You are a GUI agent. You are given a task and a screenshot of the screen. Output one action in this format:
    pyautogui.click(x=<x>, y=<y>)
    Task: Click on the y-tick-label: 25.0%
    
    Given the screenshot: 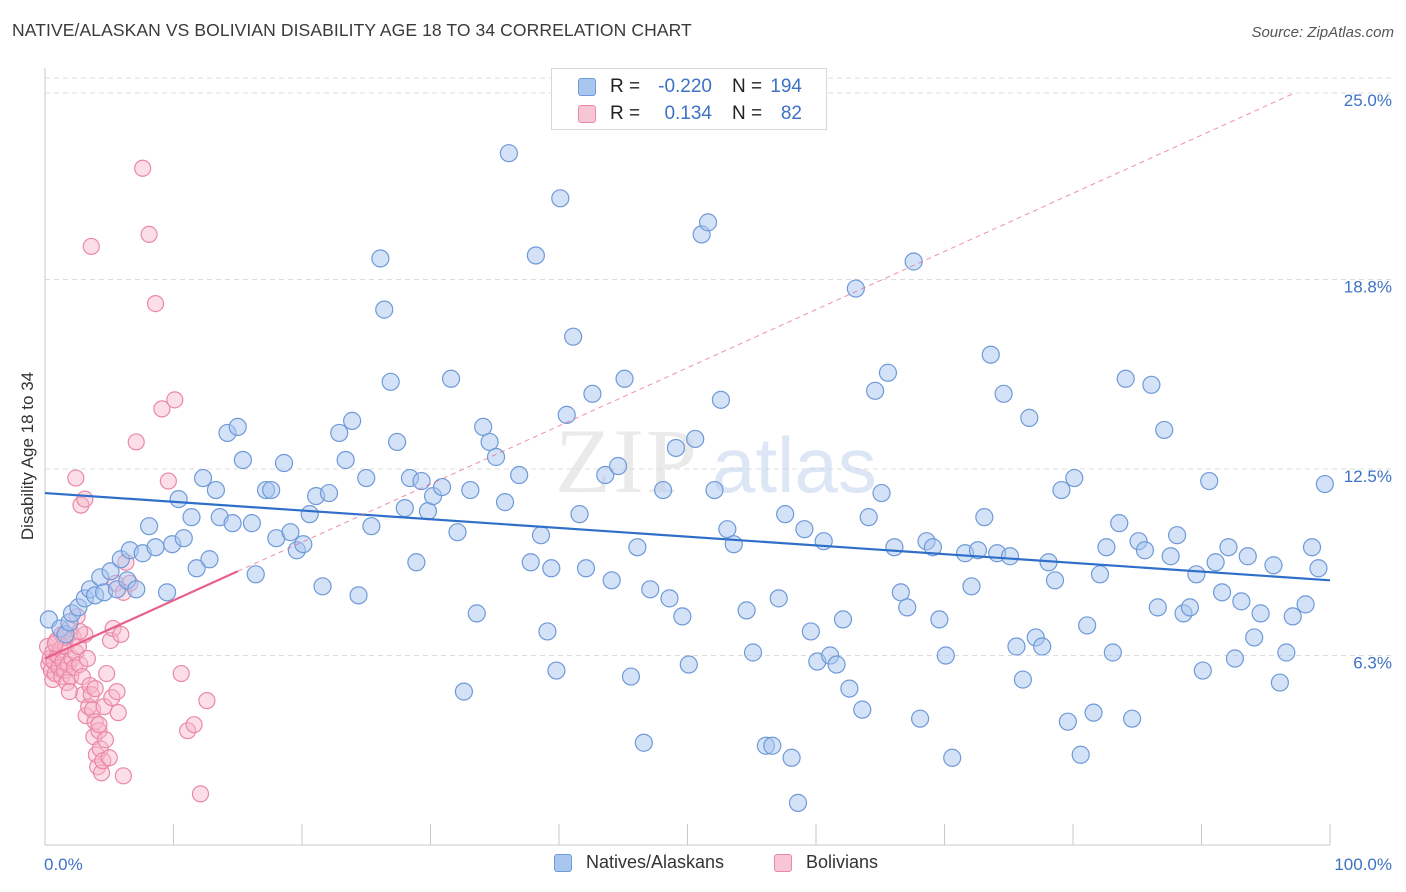 What is the action you would take?
    pyautogui.click(x=1368, y=100)
    